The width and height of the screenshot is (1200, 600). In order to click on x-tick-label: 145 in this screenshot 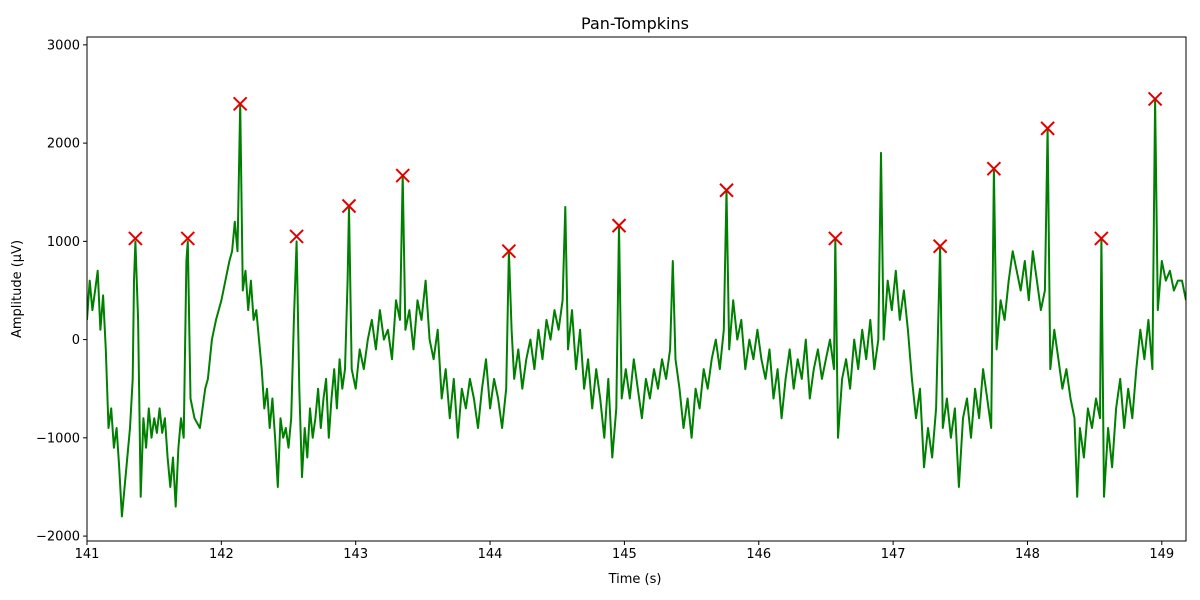, I will do `click(624, 554)`.